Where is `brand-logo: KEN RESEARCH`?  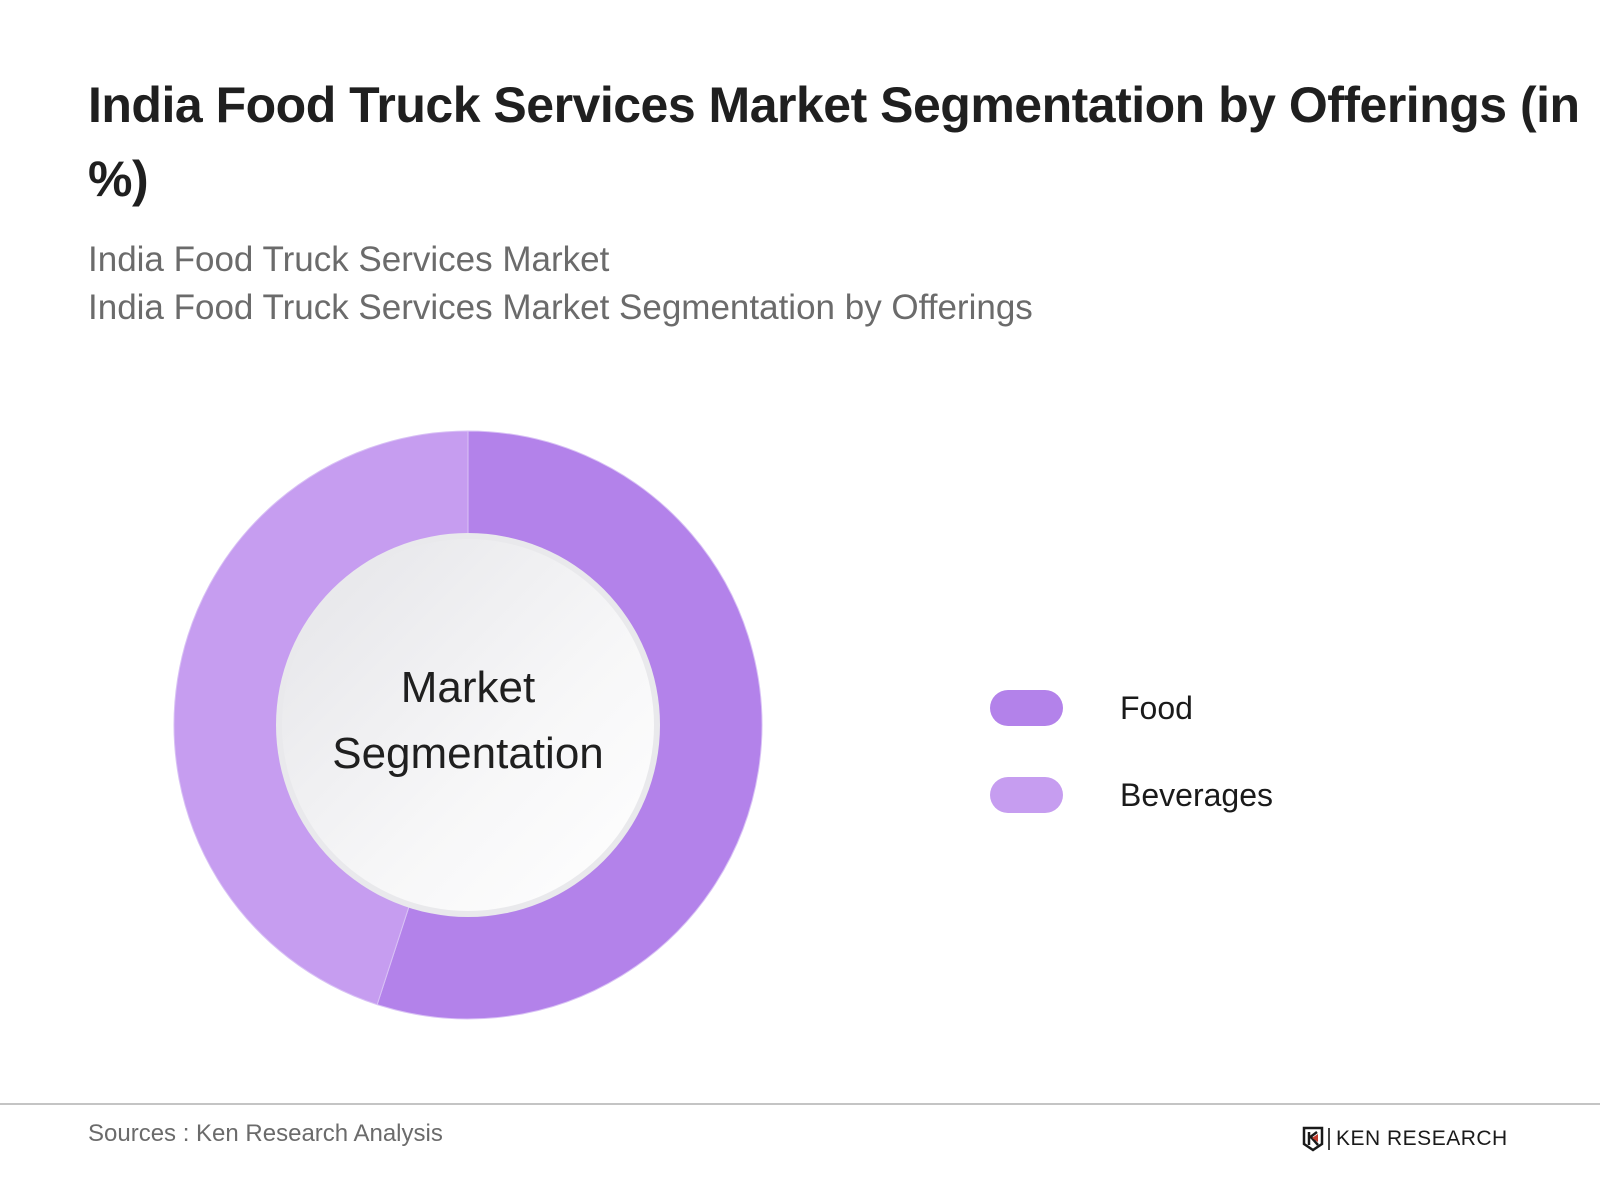 brand-logo: KEN RESEARCH is located at coordinates (1405, 1139).